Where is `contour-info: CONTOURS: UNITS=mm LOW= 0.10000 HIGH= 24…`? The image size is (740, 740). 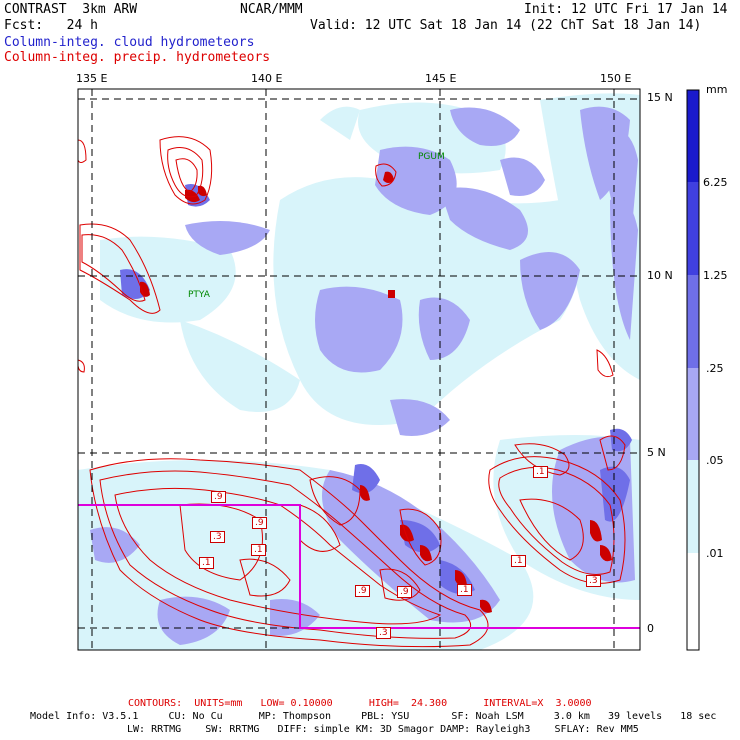 contour-info: CONTOURS: UNITS=mm LOW= 0.10000 HIGH= 24… is located at coordinates (360, 703).